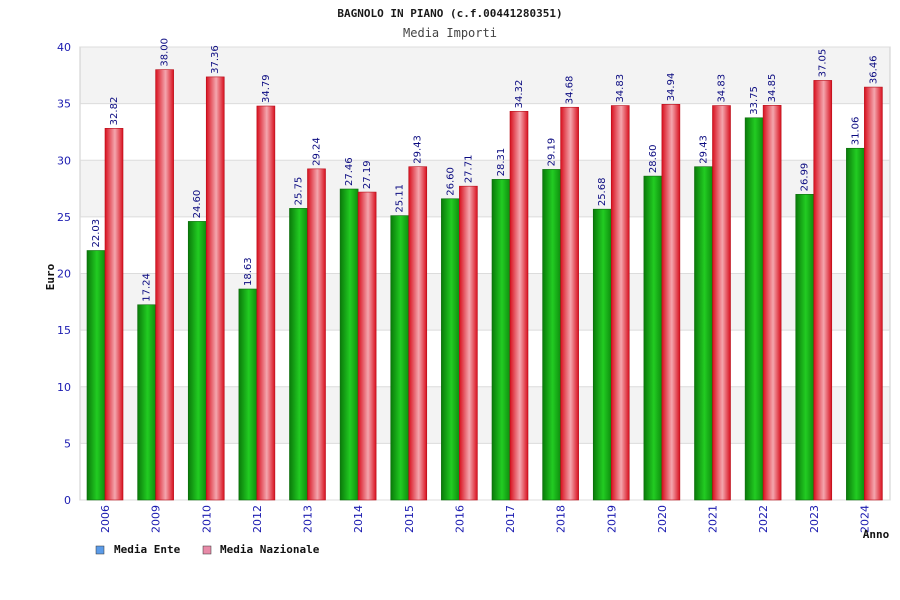 This screenshot has height=600, width=900. Describe the element at coordinates (248, 271) in the screenshot. I see `value-label-media-ente-2012: 18.63` at that location.